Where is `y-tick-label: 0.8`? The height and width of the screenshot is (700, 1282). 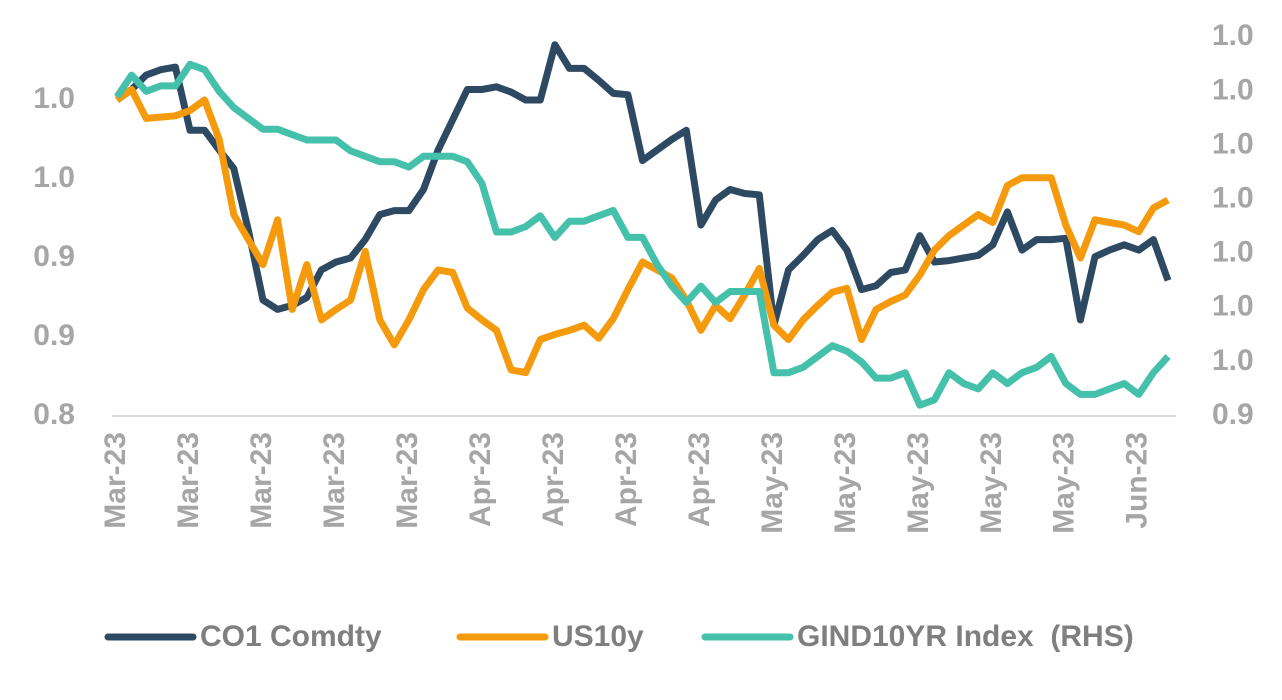
y-tick-label: 0.8 is located at coordinates (54, 414).